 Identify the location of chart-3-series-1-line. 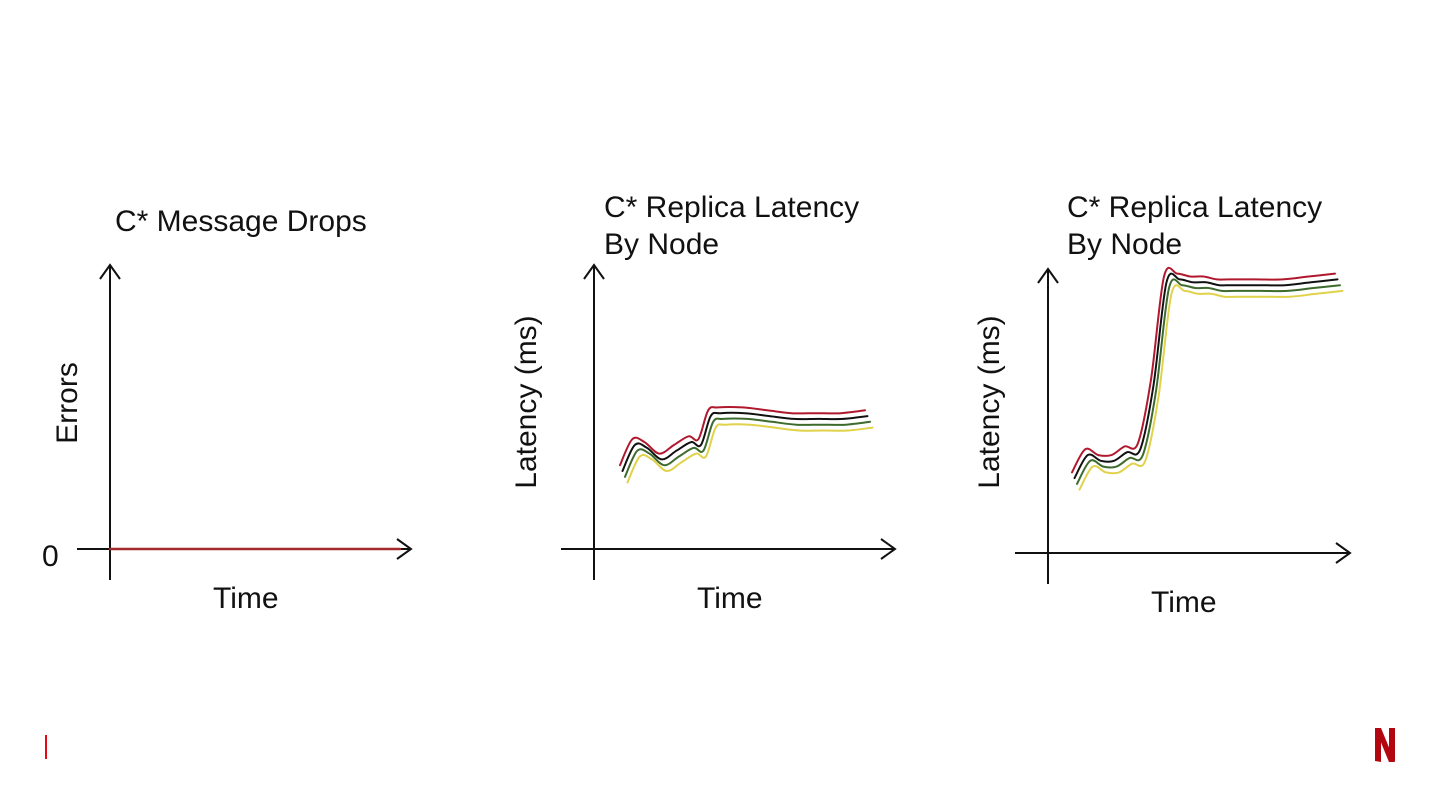
(1203, 370).